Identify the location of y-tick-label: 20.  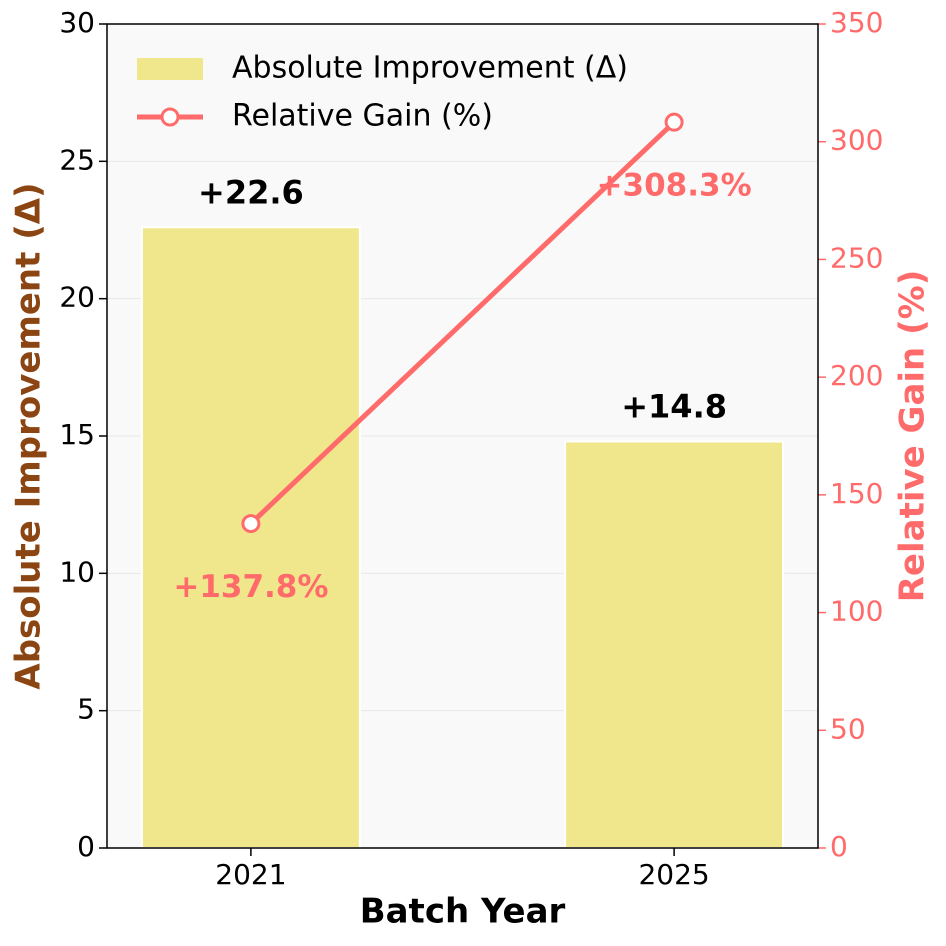
(77, 297).